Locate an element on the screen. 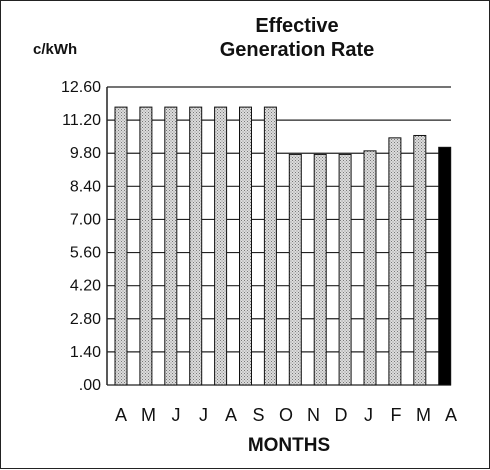 The height and width of the screenshot is (470, 490). x-tick-label: F is located at coordinates (396, 415).